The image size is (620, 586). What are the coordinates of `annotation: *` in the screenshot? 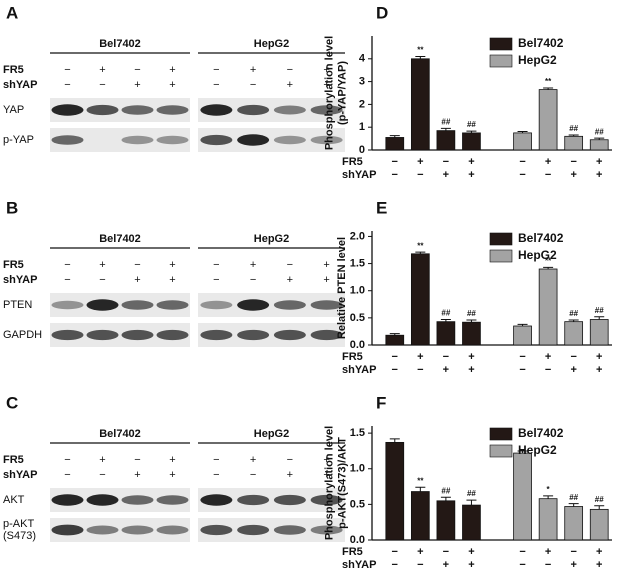 It's located at (549, 489).